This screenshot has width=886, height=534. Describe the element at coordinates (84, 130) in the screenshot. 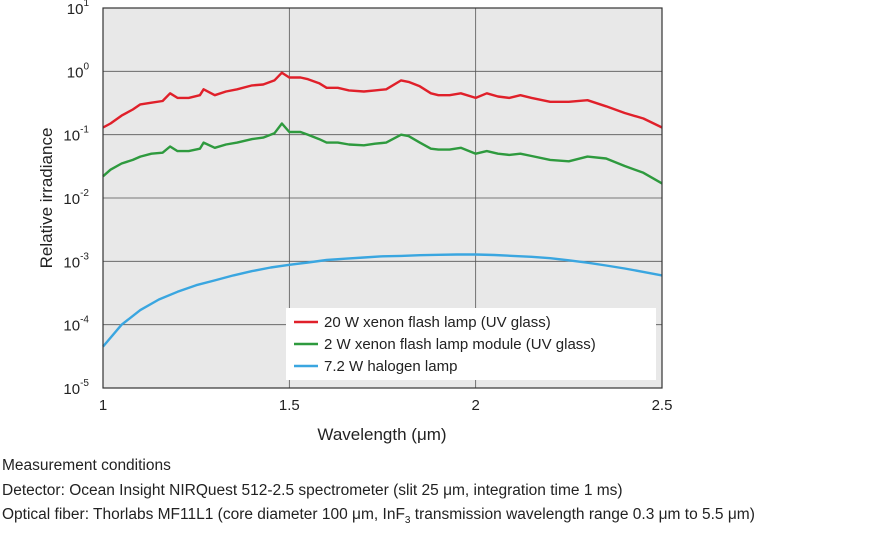

I see `y-tick-exponent: -1` at that location.